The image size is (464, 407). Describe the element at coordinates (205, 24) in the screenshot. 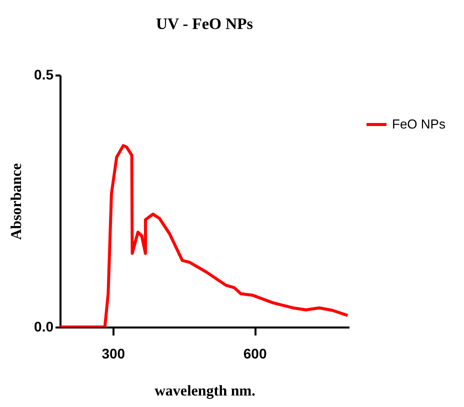

I see `chart-title: UV - FeO NPs` at that location.